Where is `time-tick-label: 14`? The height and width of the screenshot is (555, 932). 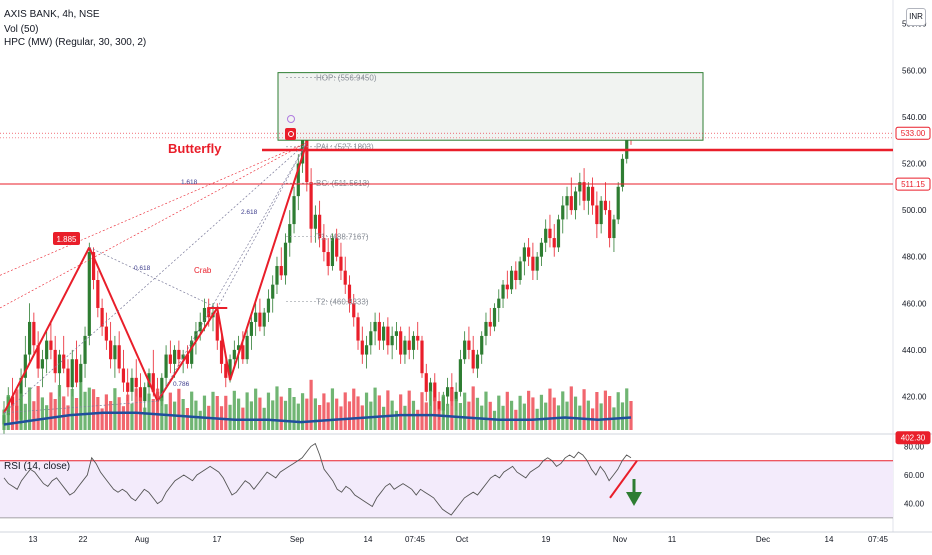
time-tick-label: 14 is located at coordinates (368, 539).